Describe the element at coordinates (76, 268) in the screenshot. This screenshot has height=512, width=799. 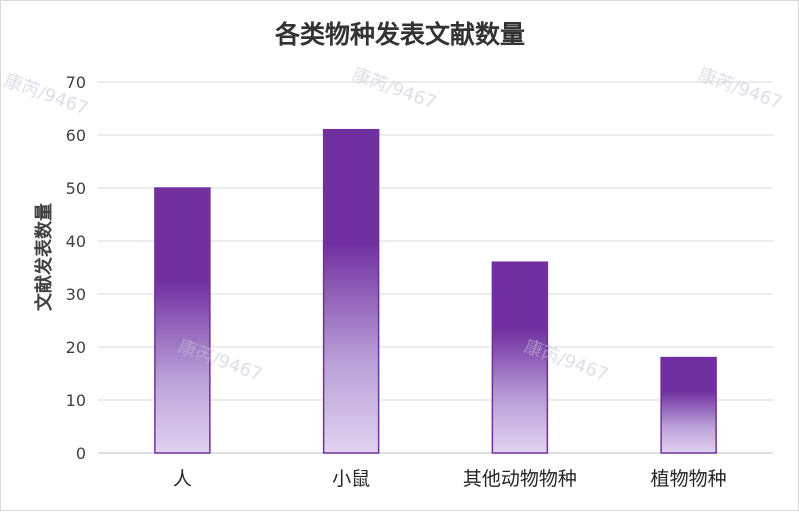
I see `y-tick-labels: 0 10 20 30 40 50 60 70` at that location.